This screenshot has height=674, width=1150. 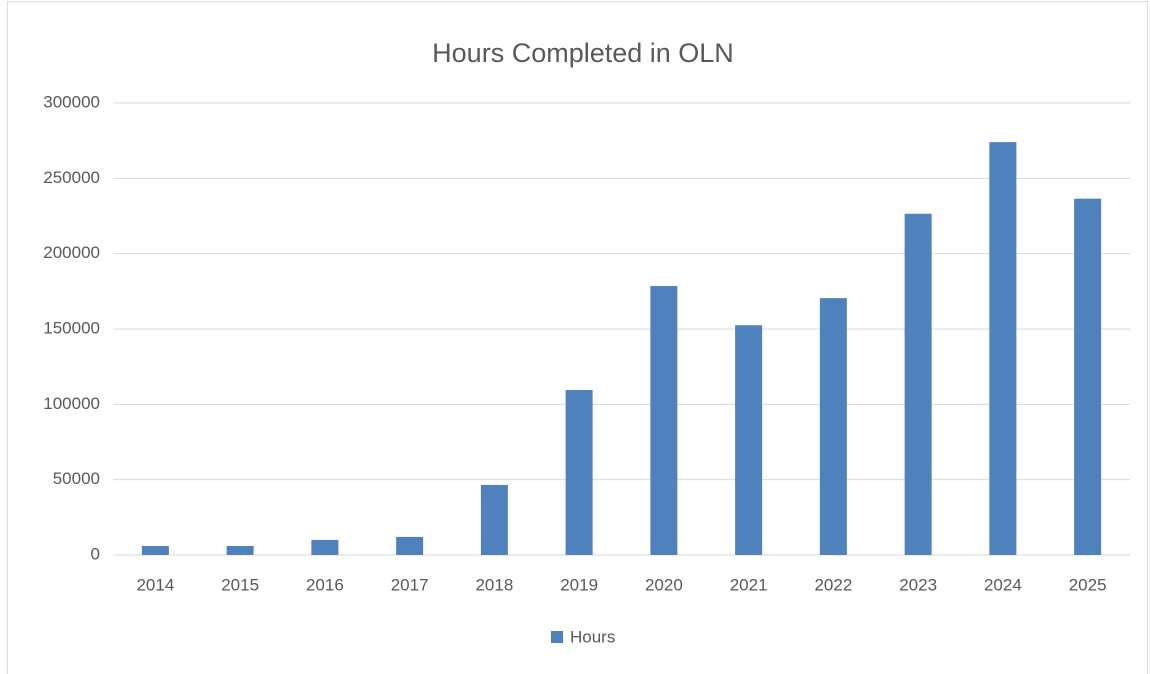 I want to click on y-tick-label: 50000, so click(x=76, y=478).